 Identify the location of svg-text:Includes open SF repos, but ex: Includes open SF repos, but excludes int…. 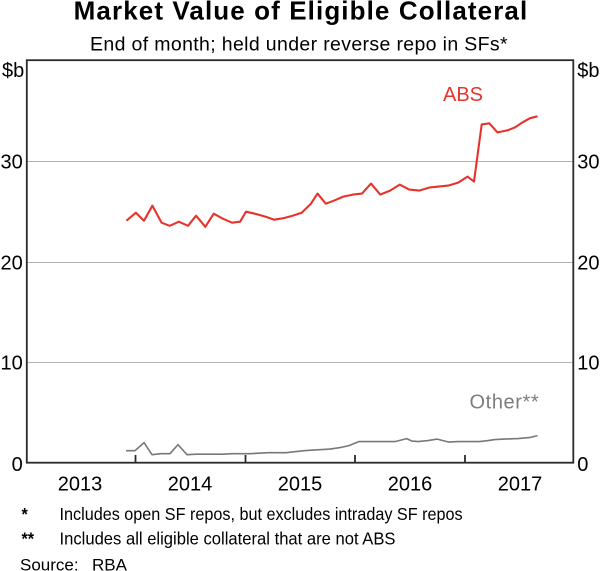
(261, 514).